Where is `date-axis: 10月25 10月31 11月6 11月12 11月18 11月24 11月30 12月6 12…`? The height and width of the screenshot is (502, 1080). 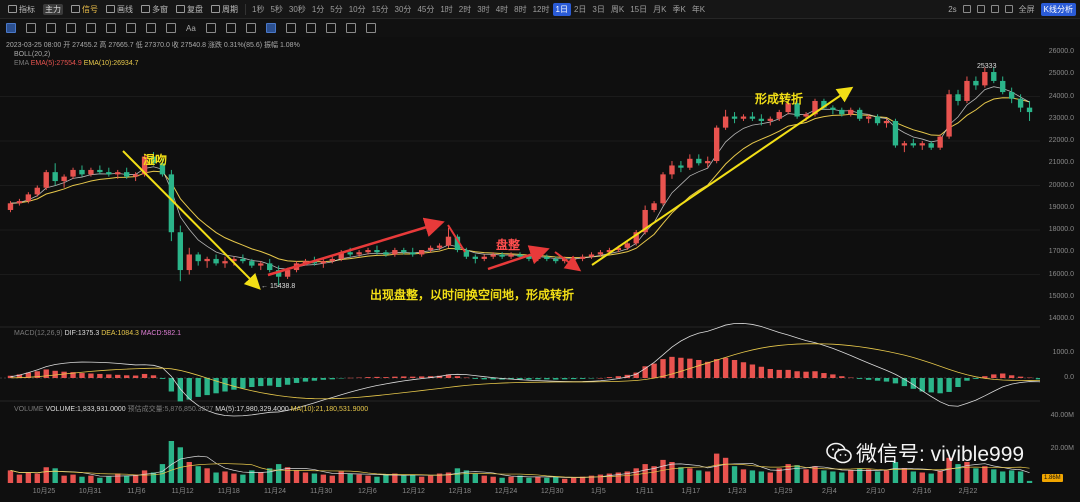
date-axis: 10月25 10月31 11月6 11月12 11月18 11月24 11月30 12月6 12… is located at coordinates (540, 493).